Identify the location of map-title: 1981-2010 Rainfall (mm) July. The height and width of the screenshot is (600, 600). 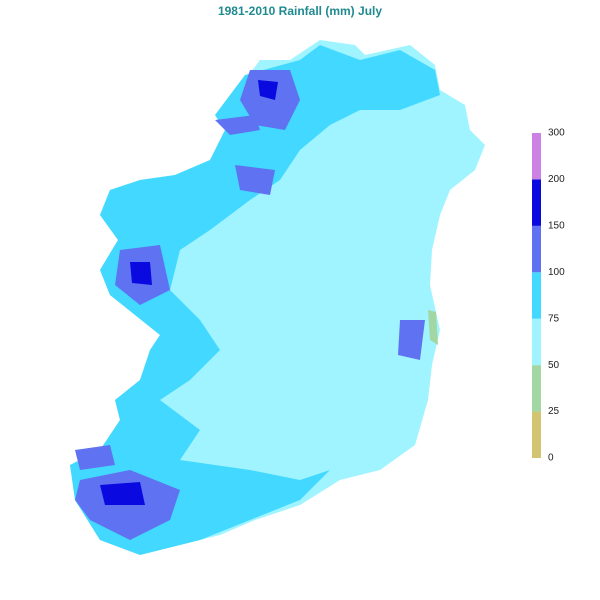
(300, 11).